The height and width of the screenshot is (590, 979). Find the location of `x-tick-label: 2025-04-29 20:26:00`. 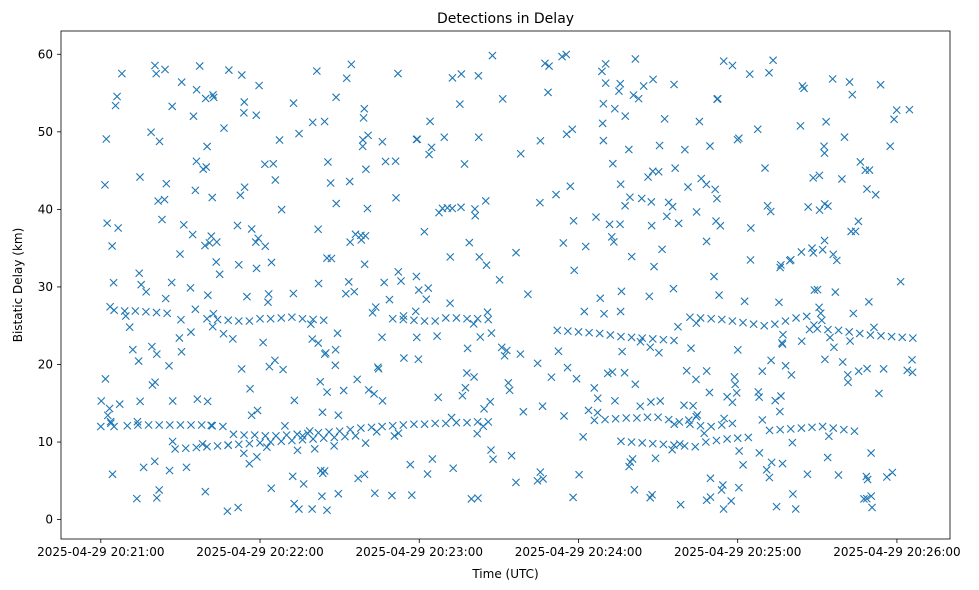

x-tick-label: 2025-04-29 20:26:00 is located at coordinates (896, 552).